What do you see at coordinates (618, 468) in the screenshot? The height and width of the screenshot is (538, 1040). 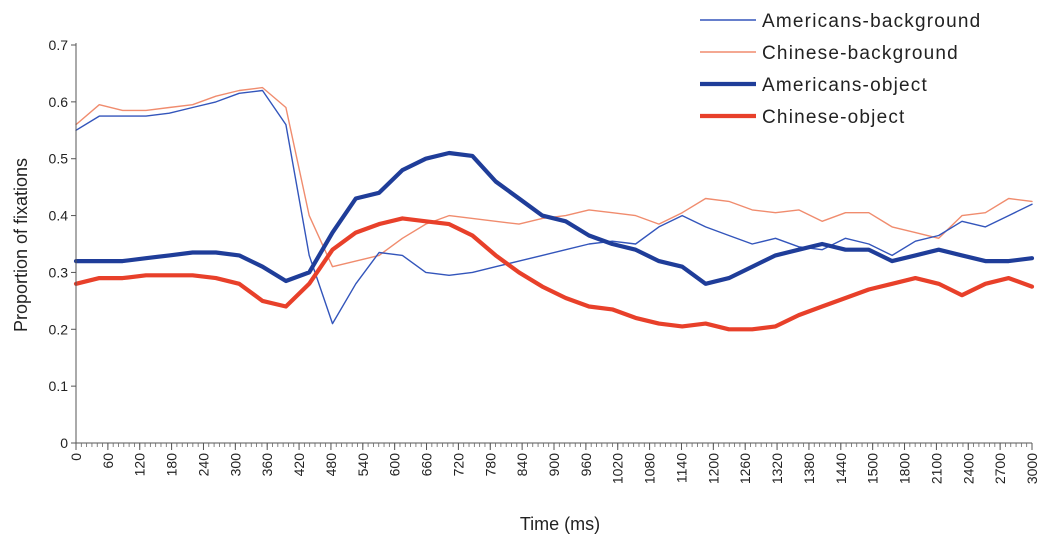 I see `x-tick-label: 1020` at bounding box center [618, 468].